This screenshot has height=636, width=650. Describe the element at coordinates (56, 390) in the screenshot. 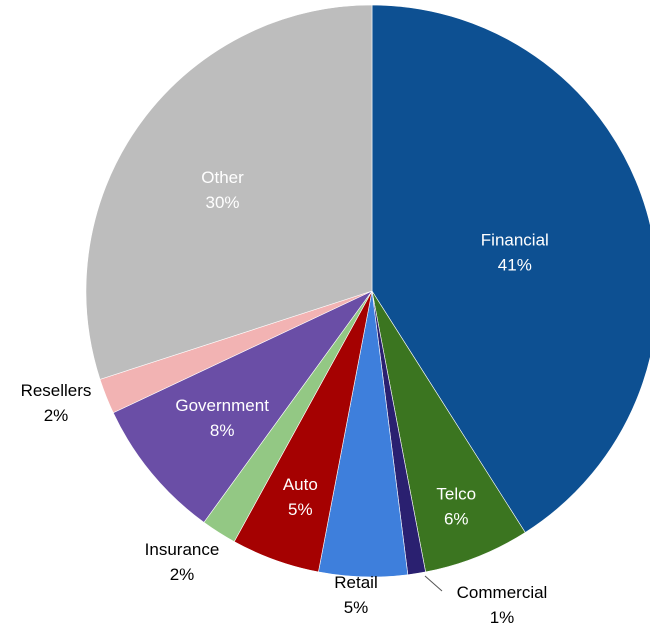

I see `slice-name: Resellers` at that location.